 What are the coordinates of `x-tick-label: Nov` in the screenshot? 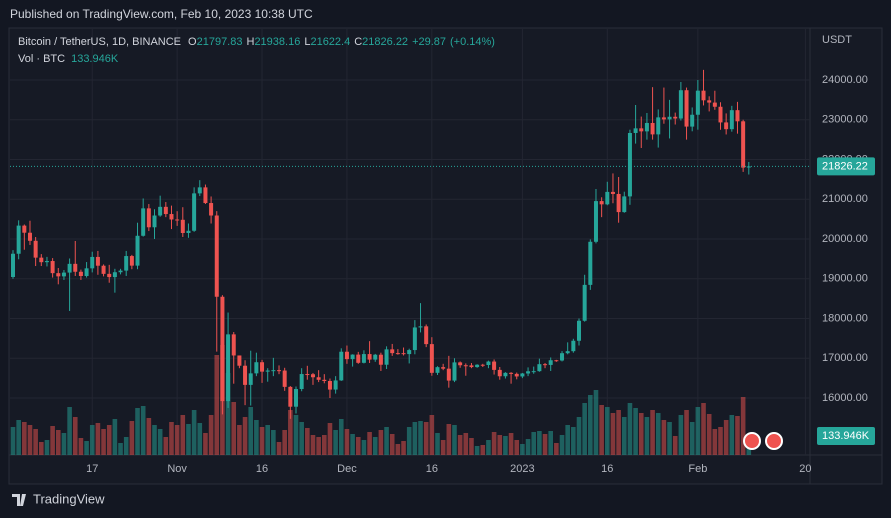 It's located at (177, 469).